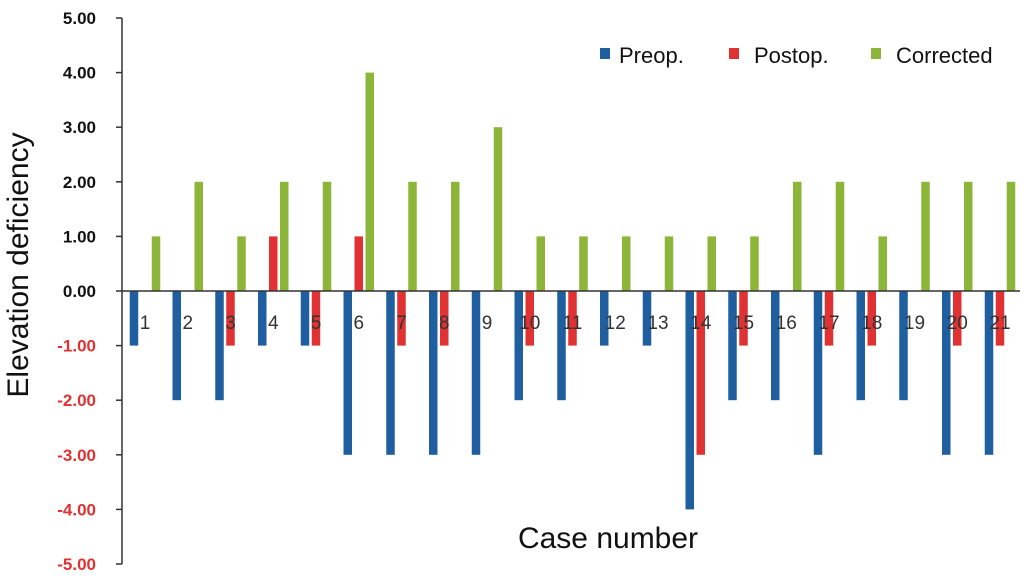 The height and width of the screenshot is (580, 1028). What do you see at coordinates (79, 73) in the screenshot?
I see `y-tick-label: 4.00` at bounding box center [79, 73].